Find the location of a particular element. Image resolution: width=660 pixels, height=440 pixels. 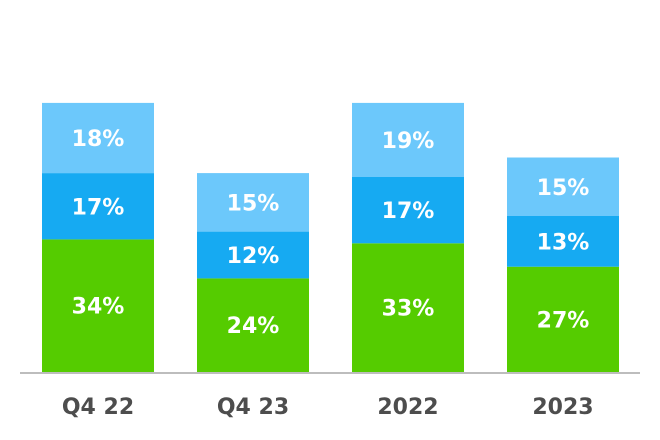

category-label-0: Q4 22 is located at coordinates (98, 407).